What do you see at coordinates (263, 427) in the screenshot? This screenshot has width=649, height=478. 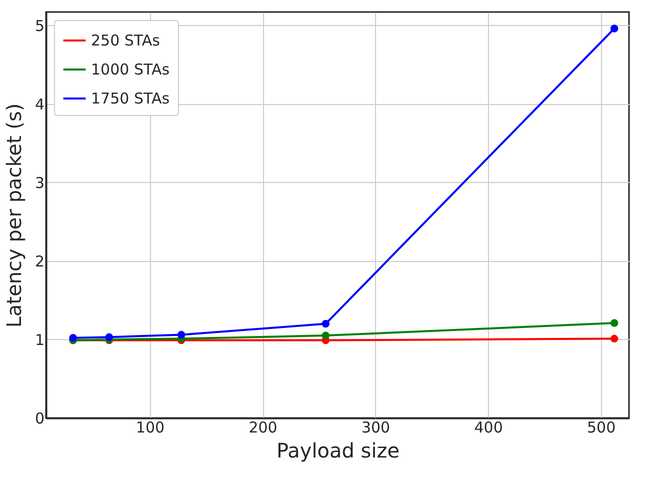 I see `x-tick-label: 200` at bounding box center [263, 427].